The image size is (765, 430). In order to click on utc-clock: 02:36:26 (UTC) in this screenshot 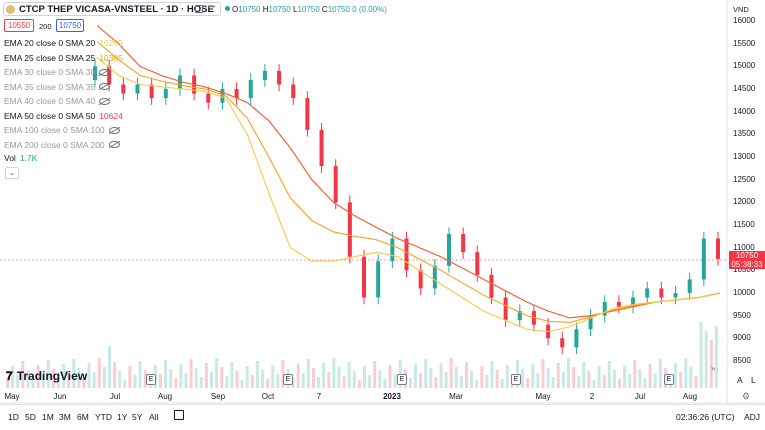, I will do `click(705, 417)`.